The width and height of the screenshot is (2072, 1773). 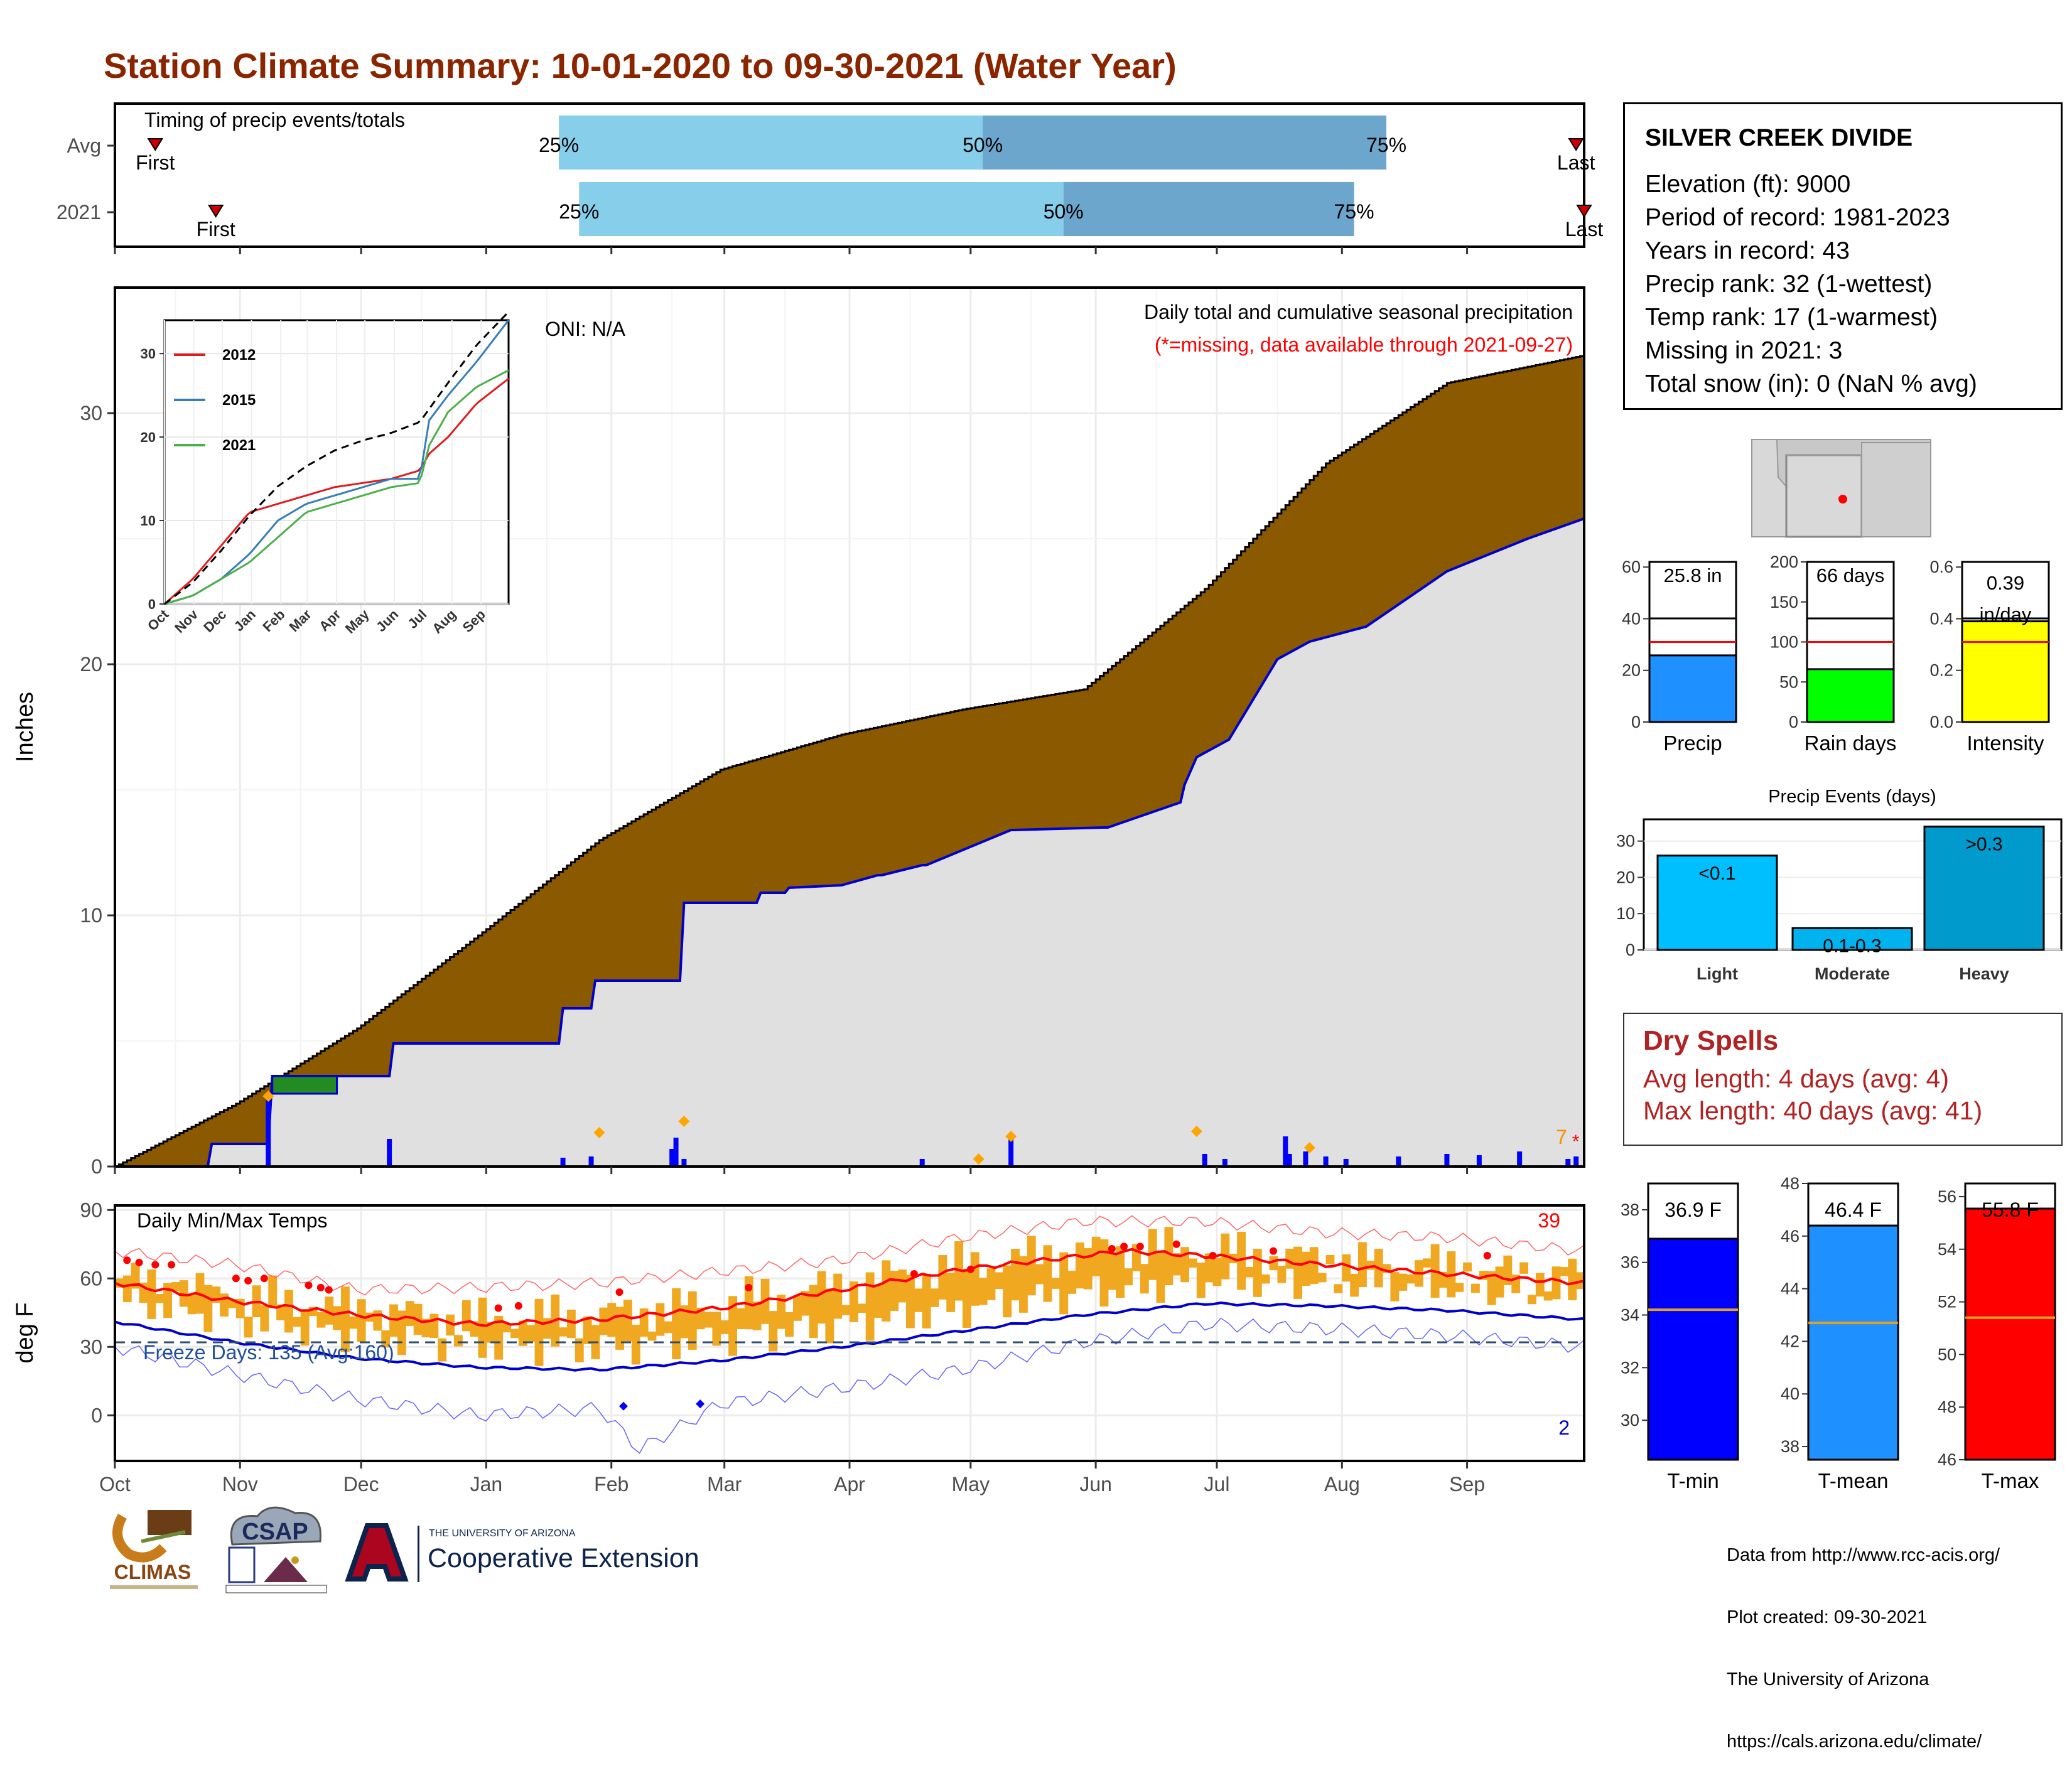 What do you see at coordinates (91, 1346) in the screenshot?
I see `ytick-label: 30` at bounding box center [91, 1346].